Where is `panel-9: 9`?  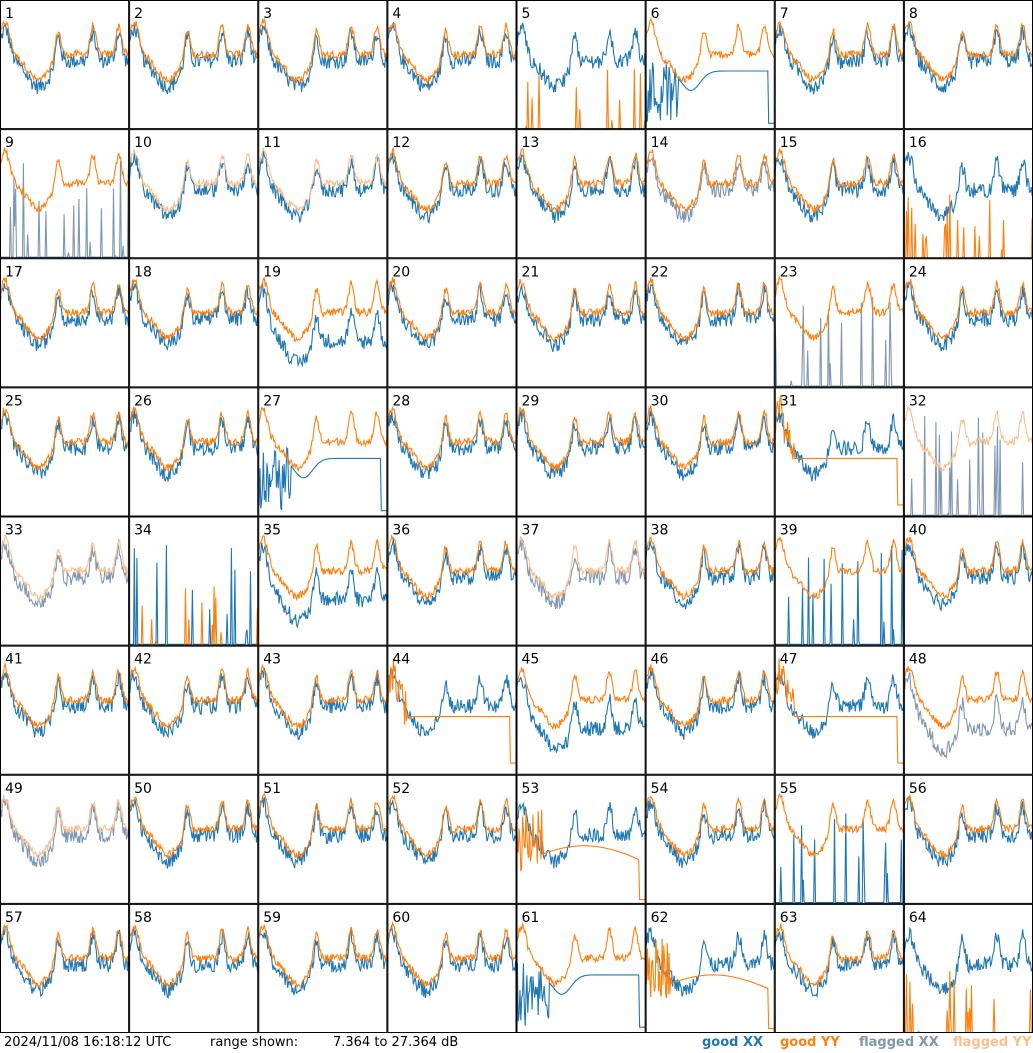 panel-9: 9 is located at coordinates (65, 194).